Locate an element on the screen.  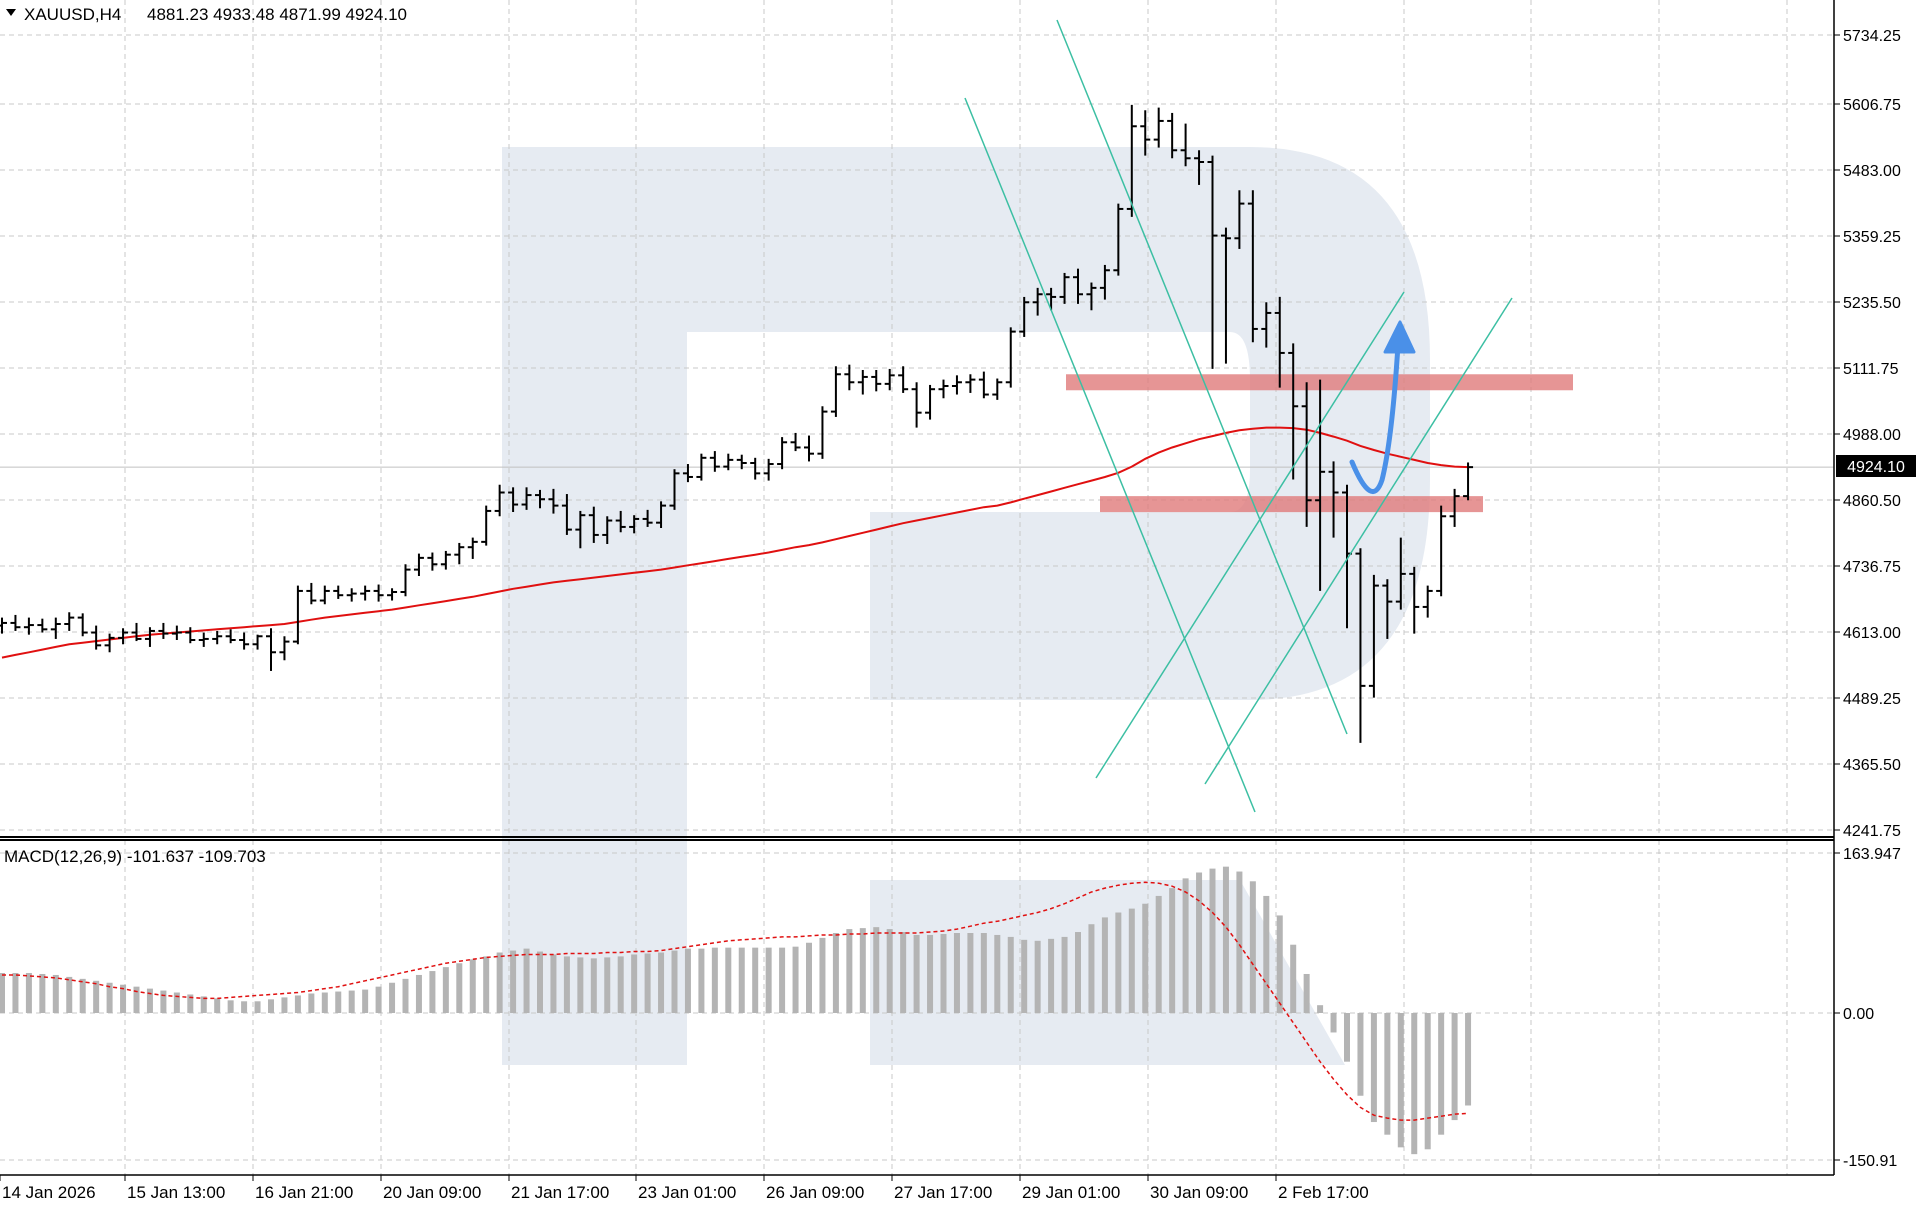
macd-tick-label: -150.91 is located at coordinates (1870, 1161).